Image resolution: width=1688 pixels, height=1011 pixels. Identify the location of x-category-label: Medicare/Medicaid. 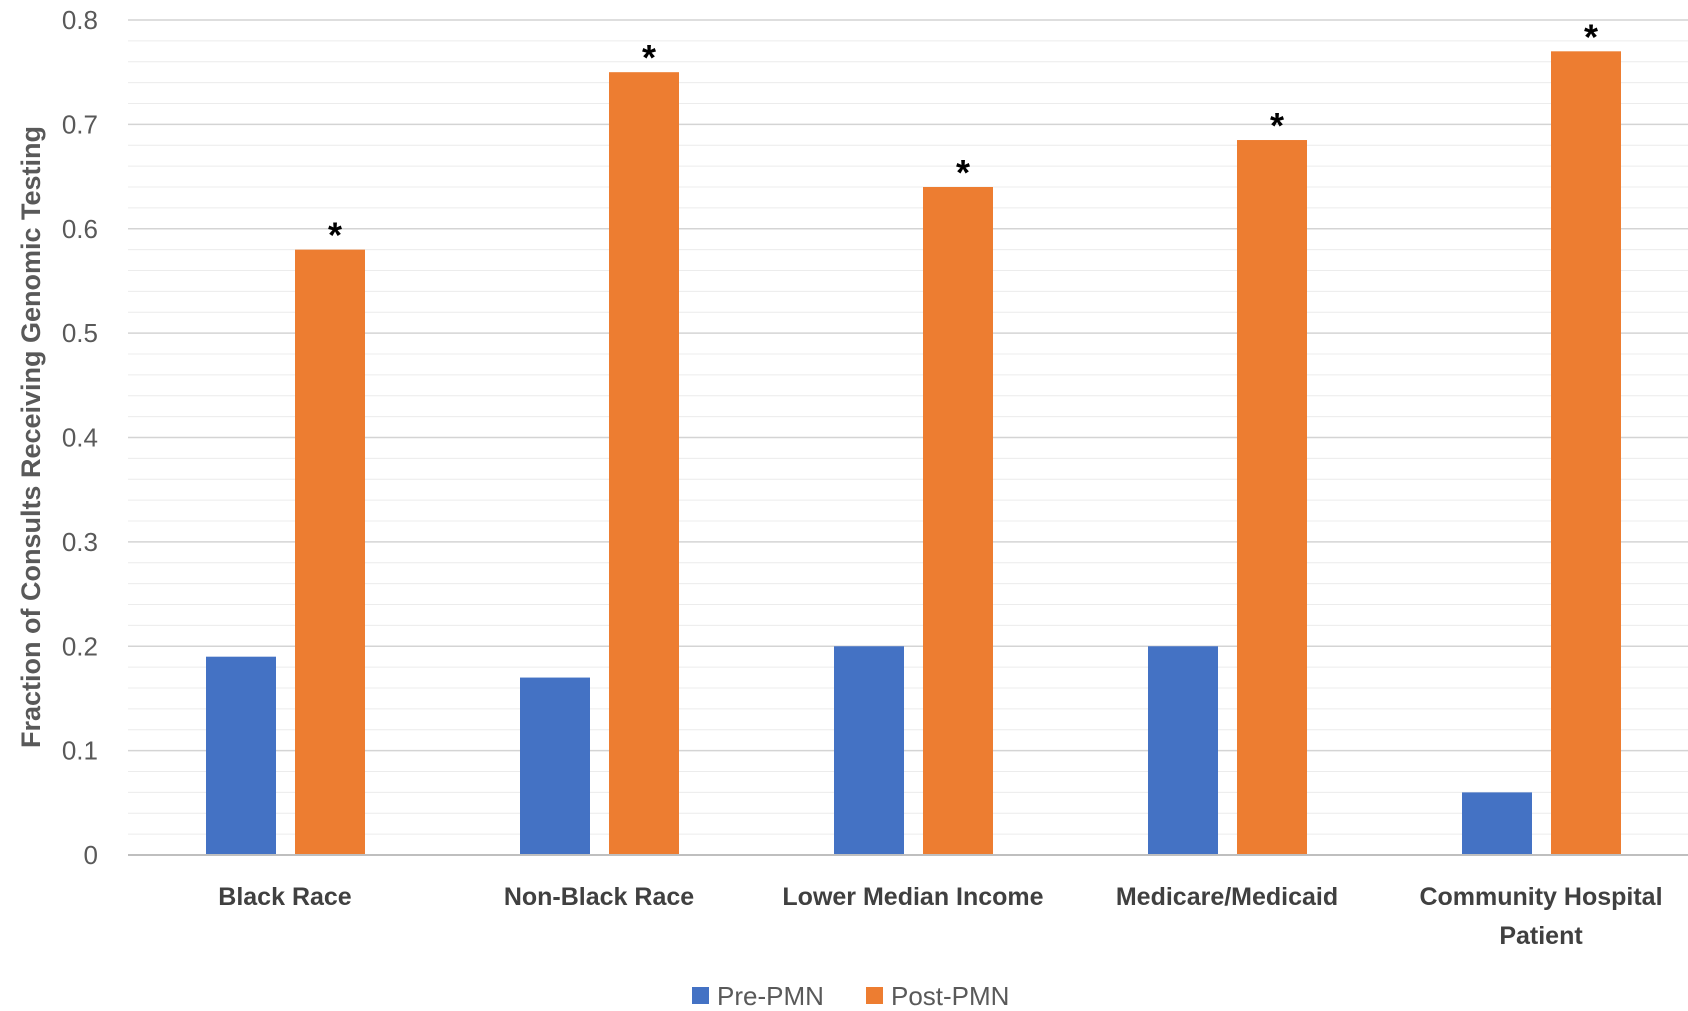
(1227, 897).